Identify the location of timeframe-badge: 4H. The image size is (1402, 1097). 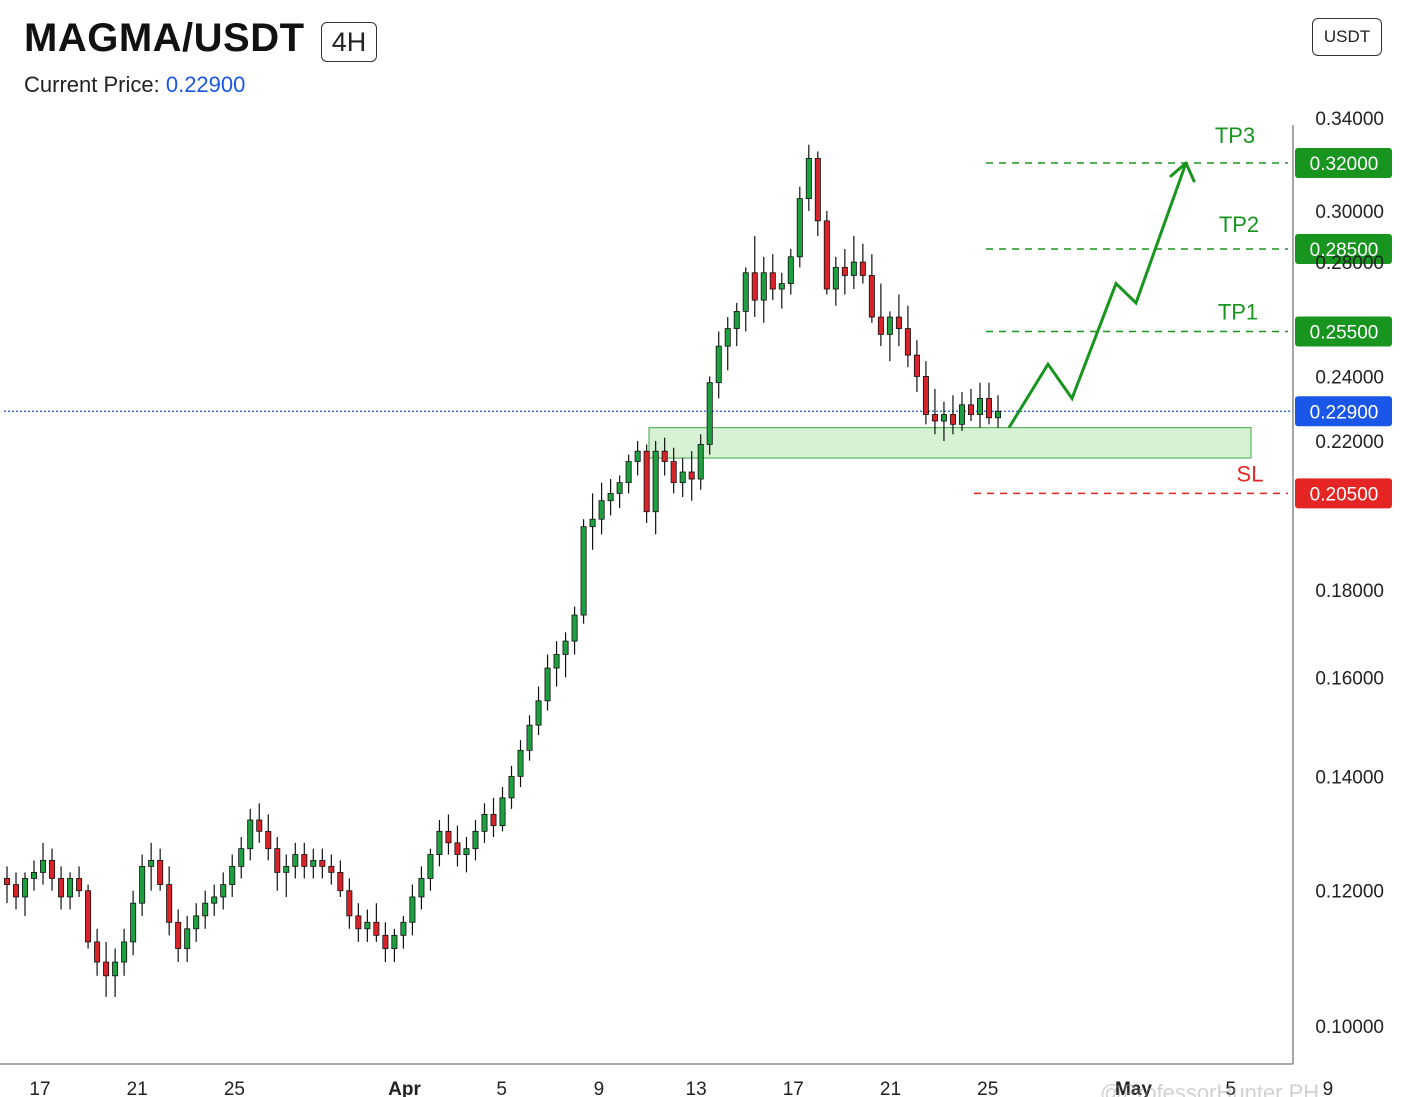
(349, 42).